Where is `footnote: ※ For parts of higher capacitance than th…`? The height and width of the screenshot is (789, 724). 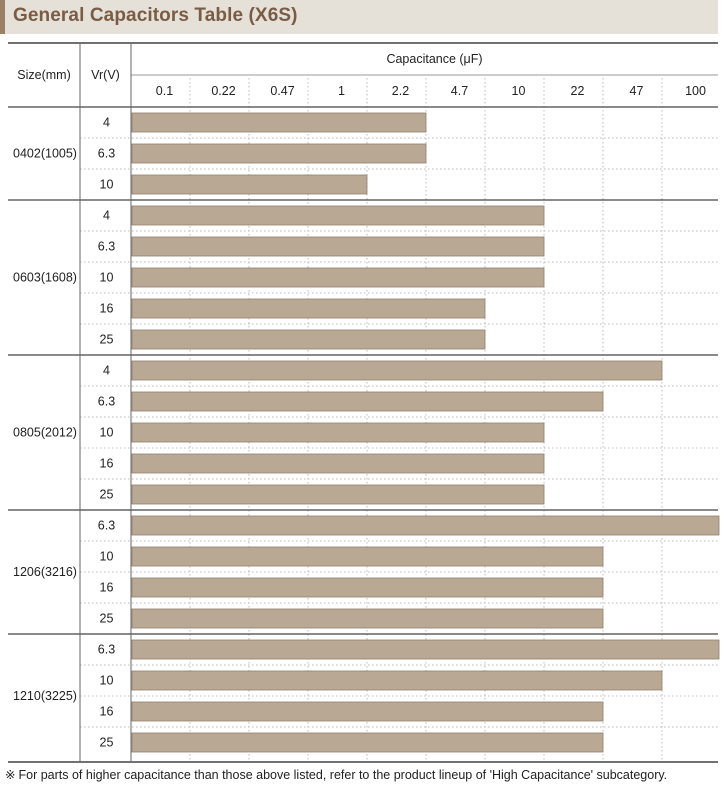
footnote: ※ For parts of higher capacitance than th… is located at coordinates (336, 774).